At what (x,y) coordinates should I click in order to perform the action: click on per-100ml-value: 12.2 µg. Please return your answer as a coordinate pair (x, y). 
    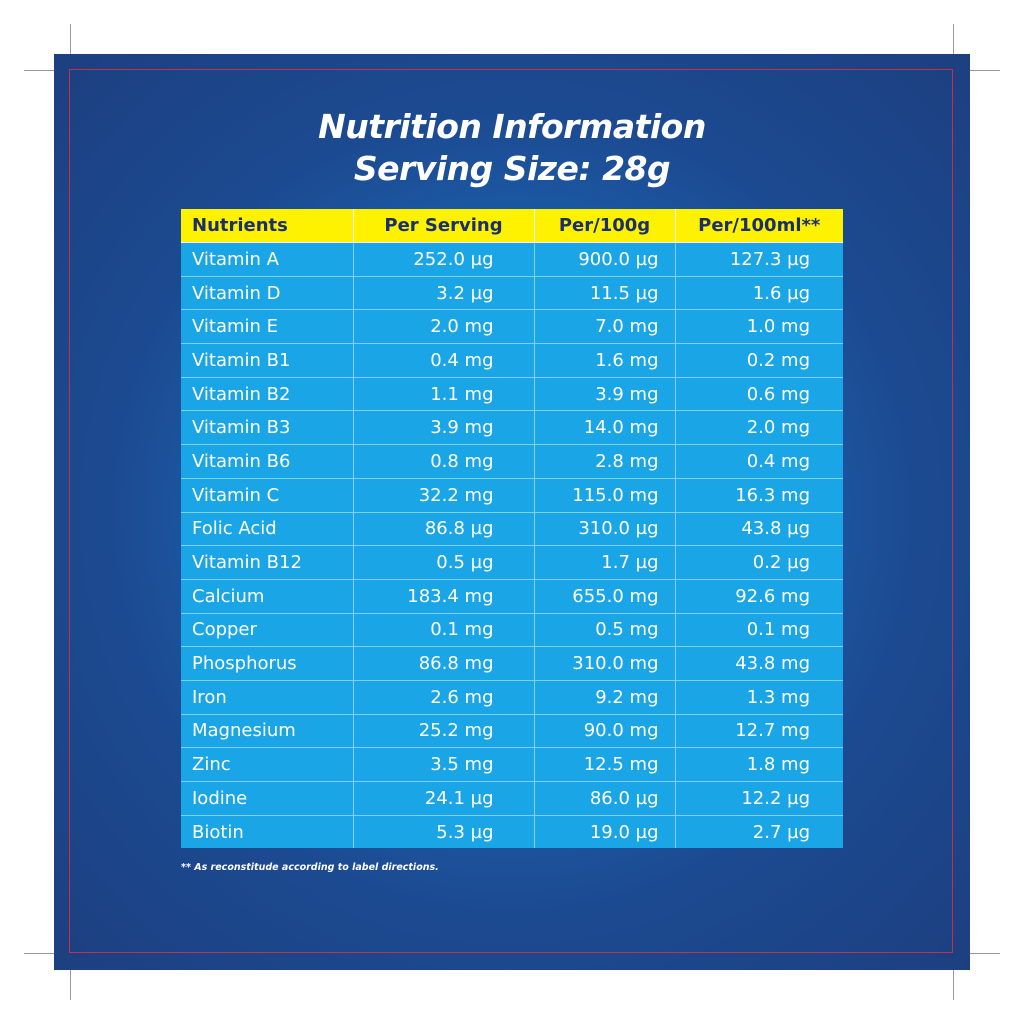
    Looking at the image, I should click on (759, 798).